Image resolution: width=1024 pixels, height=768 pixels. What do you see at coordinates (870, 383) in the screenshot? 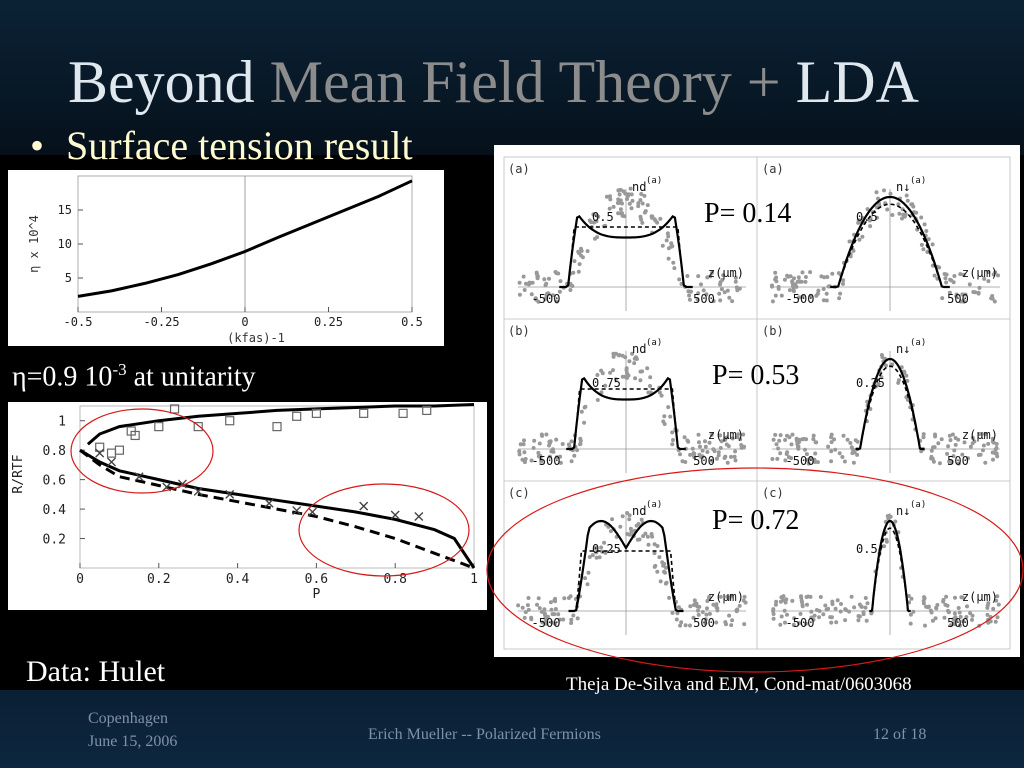
I see `peak-value-label: 0.25` at bounding box center [870, 383].